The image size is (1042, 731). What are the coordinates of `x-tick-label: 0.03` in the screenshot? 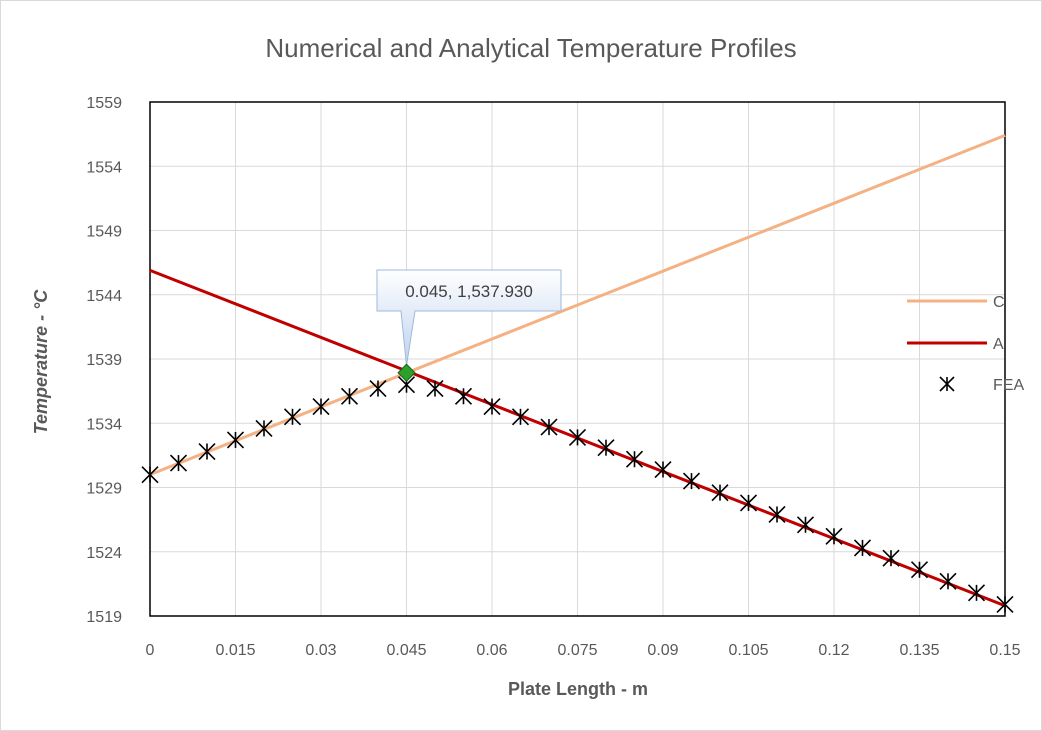 It's located at (320, 650).